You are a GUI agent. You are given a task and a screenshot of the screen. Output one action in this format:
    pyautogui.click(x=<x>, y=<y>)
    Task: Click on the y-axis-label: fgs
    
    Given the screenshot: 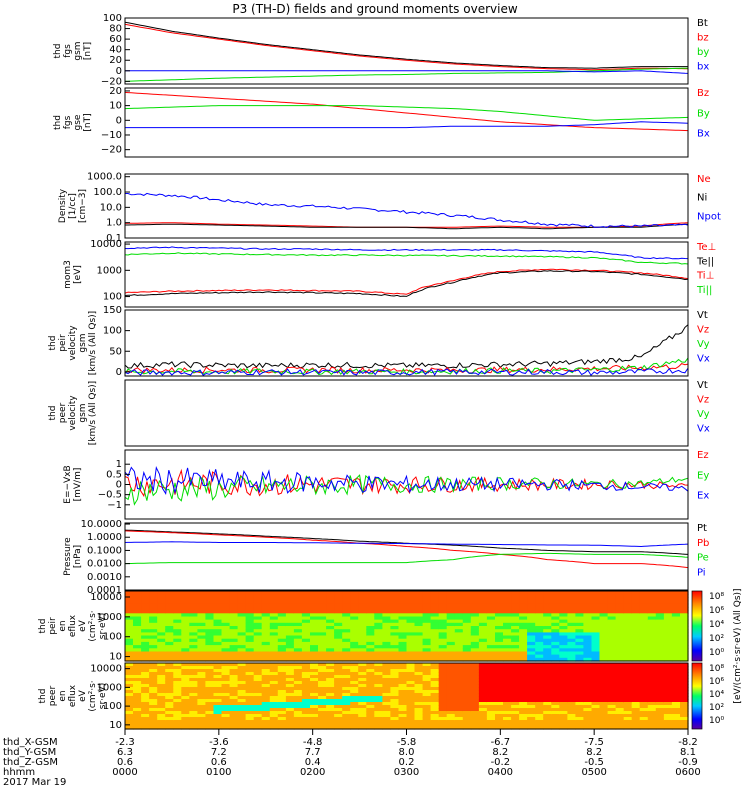 What is the action you would take?
    pyautogui.click(x=68, y=122)
    